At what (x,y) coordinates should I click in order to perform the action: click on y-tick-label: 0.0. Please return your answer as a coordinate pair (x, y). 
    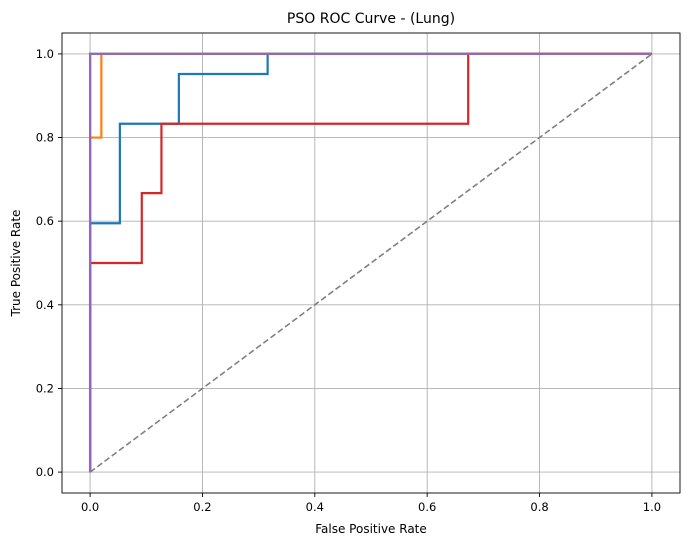
    Looking at the image, I should click on (45, 472).